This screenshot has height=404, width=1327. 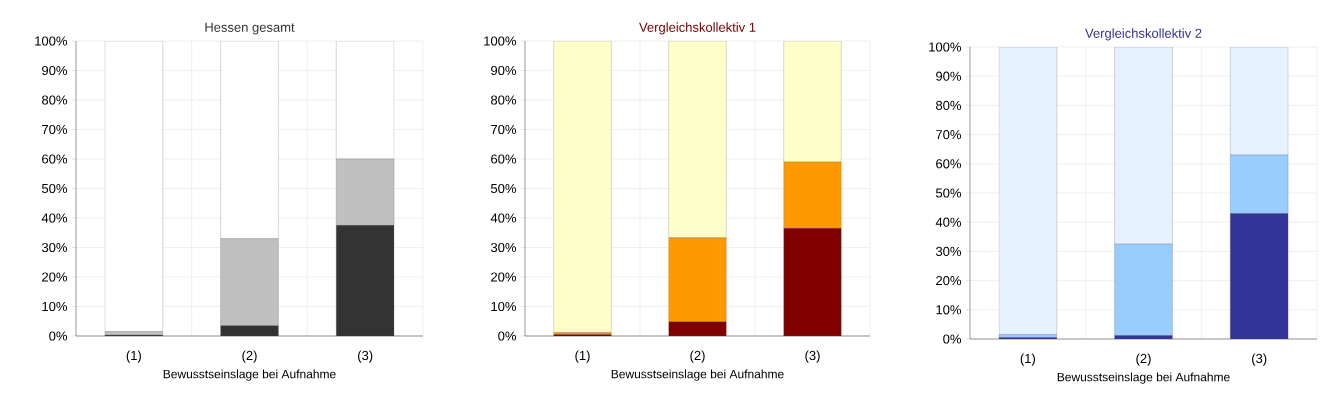 What do you see at coordinates (1143, 34) in the screenshot?
I see `chart-title: Vergleichskollektiv 2` at bounding box center [1143, 34].